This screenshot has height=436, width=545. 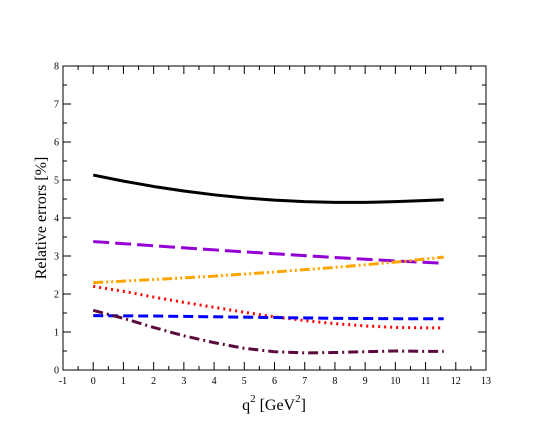 What do you see at coordinates (334, 381) in the screenshot?
I see `x-tick-label: 8` at bounding box center [334, 381].